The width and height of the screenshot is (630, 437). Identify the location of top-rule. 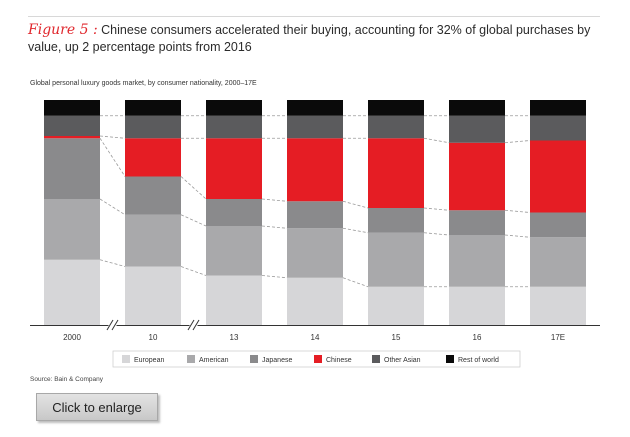
(314, 16).